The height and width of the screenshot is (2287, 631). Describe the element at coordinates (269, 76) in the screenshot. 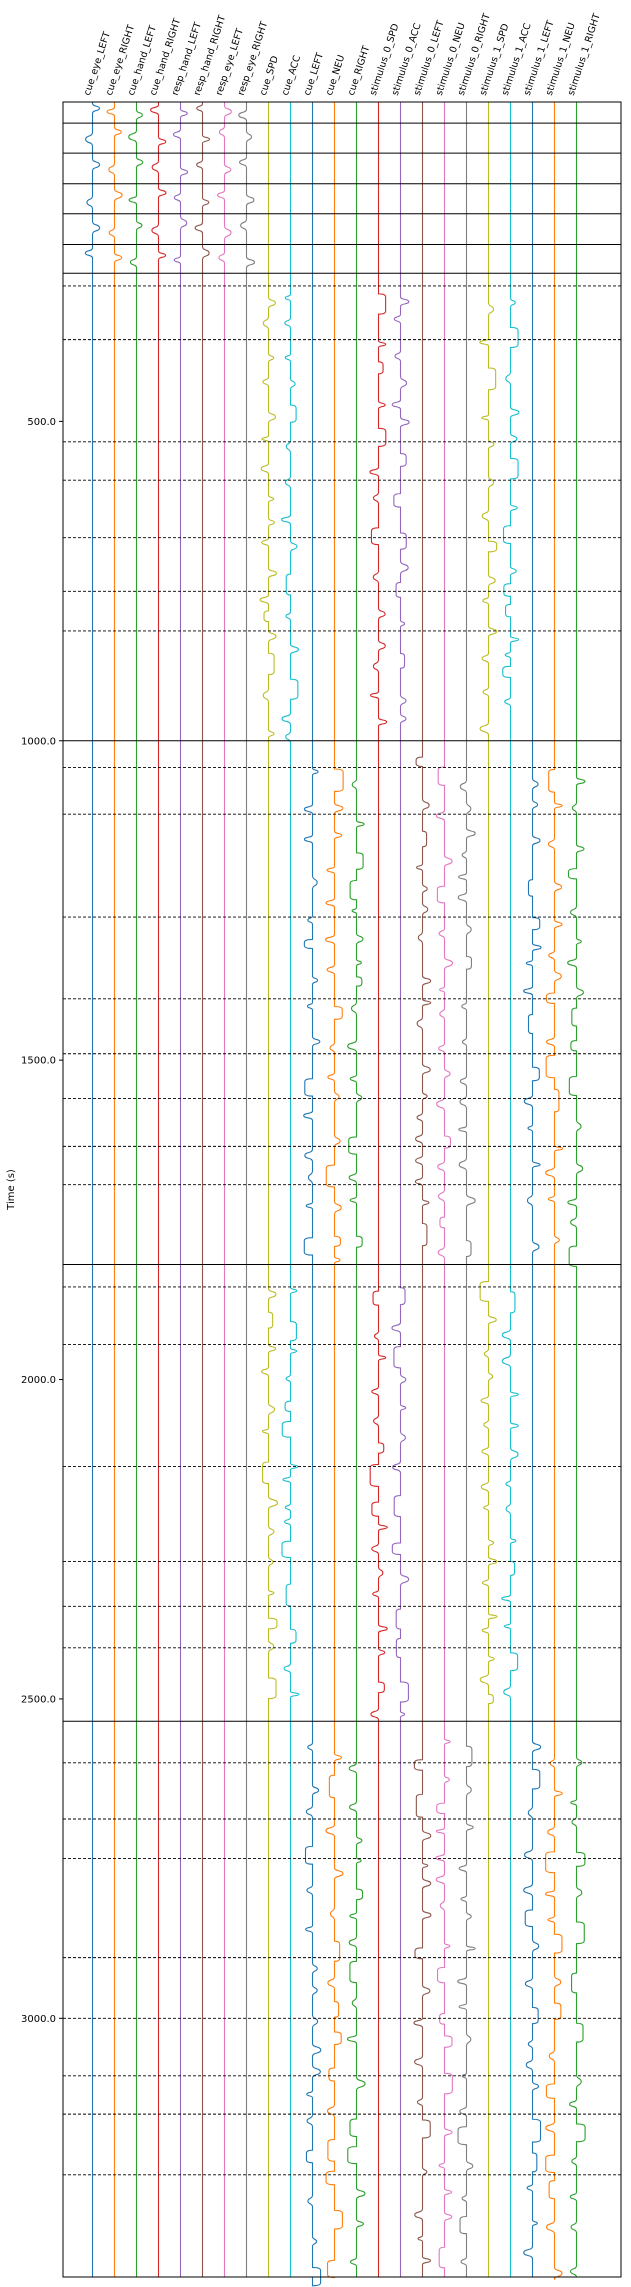

I see `column-label-cue-spd: cue_SPD` at that location.